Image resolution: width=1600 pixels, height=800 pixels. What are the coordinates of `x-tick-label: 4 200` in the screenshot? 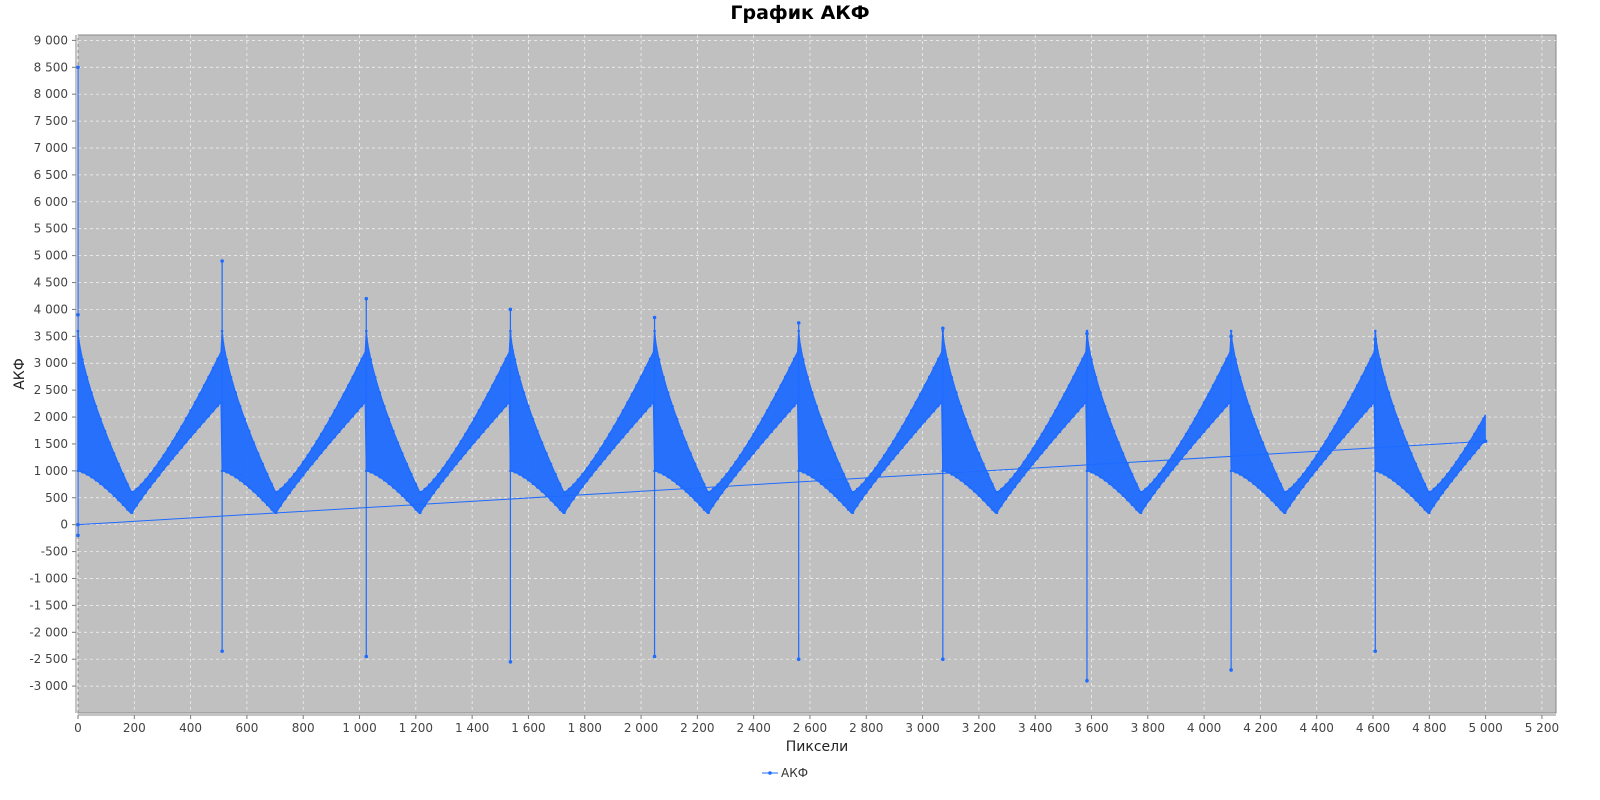 It's located at (1260, 728).